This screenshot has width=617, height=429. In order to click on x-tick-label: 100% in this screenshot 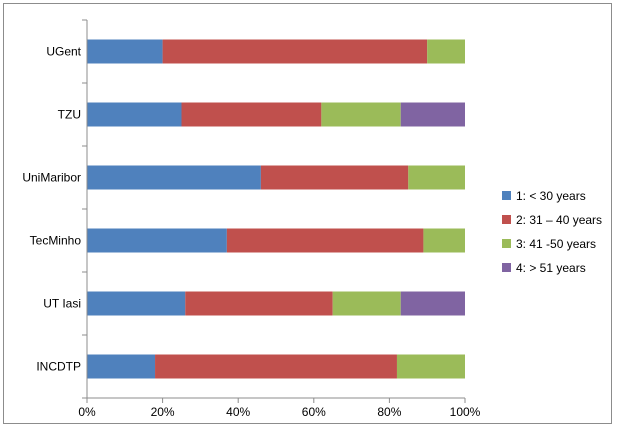, I will do `click(465, 412)`.